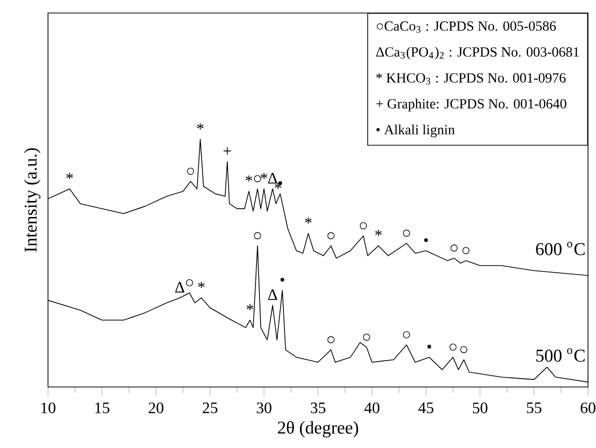 This screenshot has width=596, height=448. What do you see at coordinates (534, 408) in the screenshot?
I see `x-tick-label: 55` at bounding box center [534, 408].